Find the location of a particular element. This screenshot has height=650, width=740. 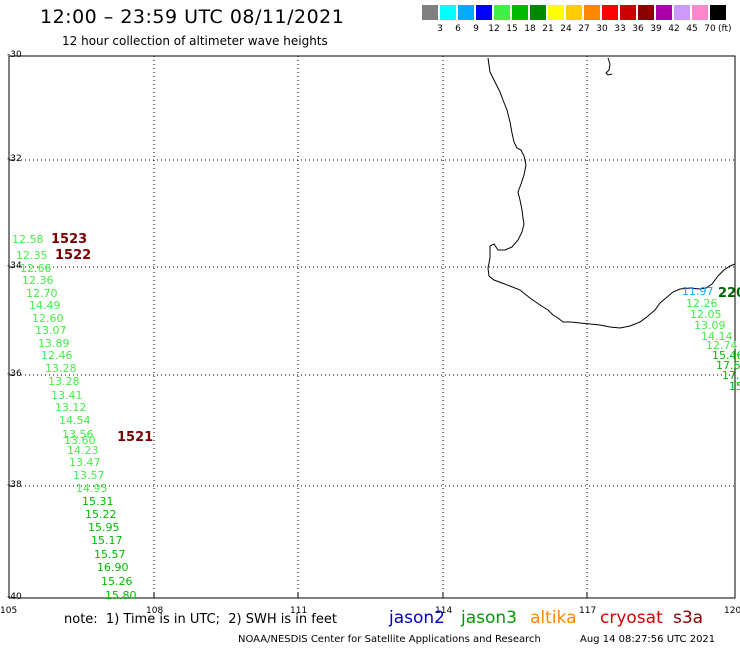

swh-value: 16.90 is located at coordinates (113, 567).